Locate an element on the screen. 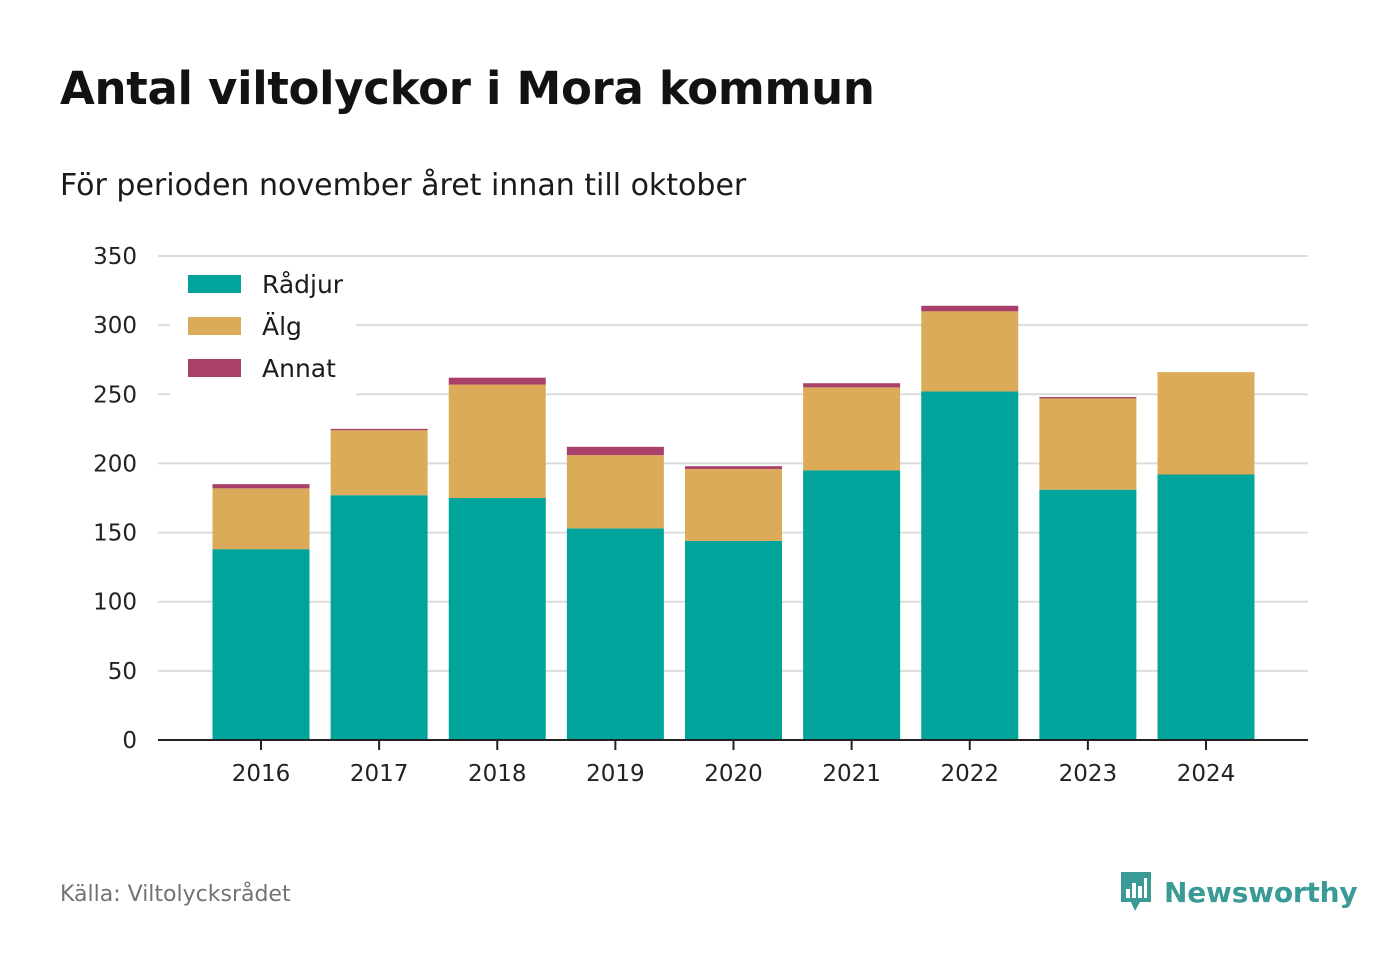 This screenshot has height=973, width=1400. y-tick-label: 50 is located at coordinates (122, 672).